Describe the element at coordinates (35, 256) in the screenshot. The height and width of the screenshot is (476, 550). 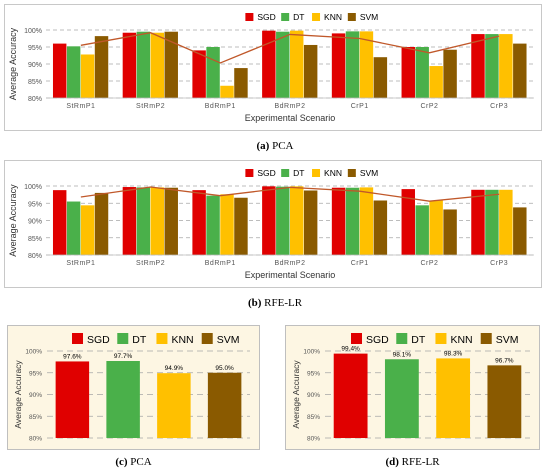
I see `y-tick-label-b: 80%` at that location.